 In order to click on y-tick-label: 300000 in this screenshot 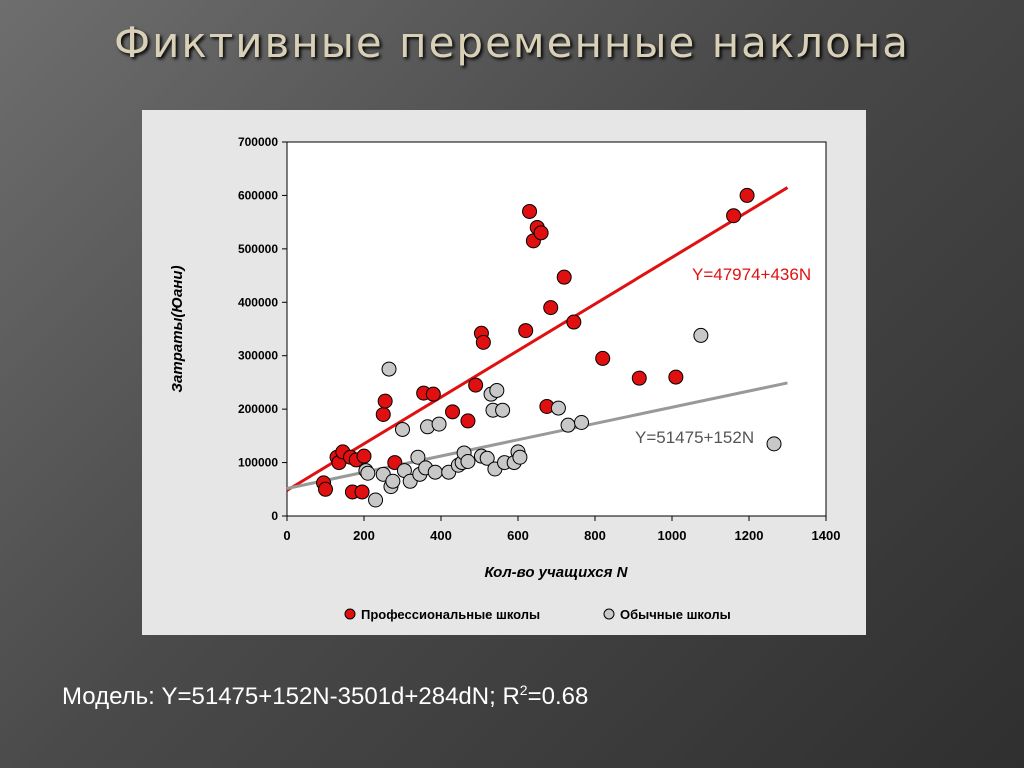, I will do `click(258, 356)`.